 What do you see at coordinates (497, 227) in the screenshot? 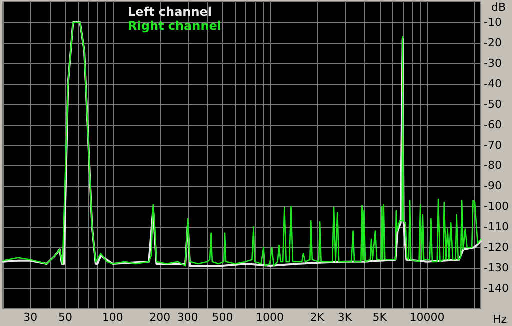
I see `y-tick-label: -110` at bounding box center [497, 227].